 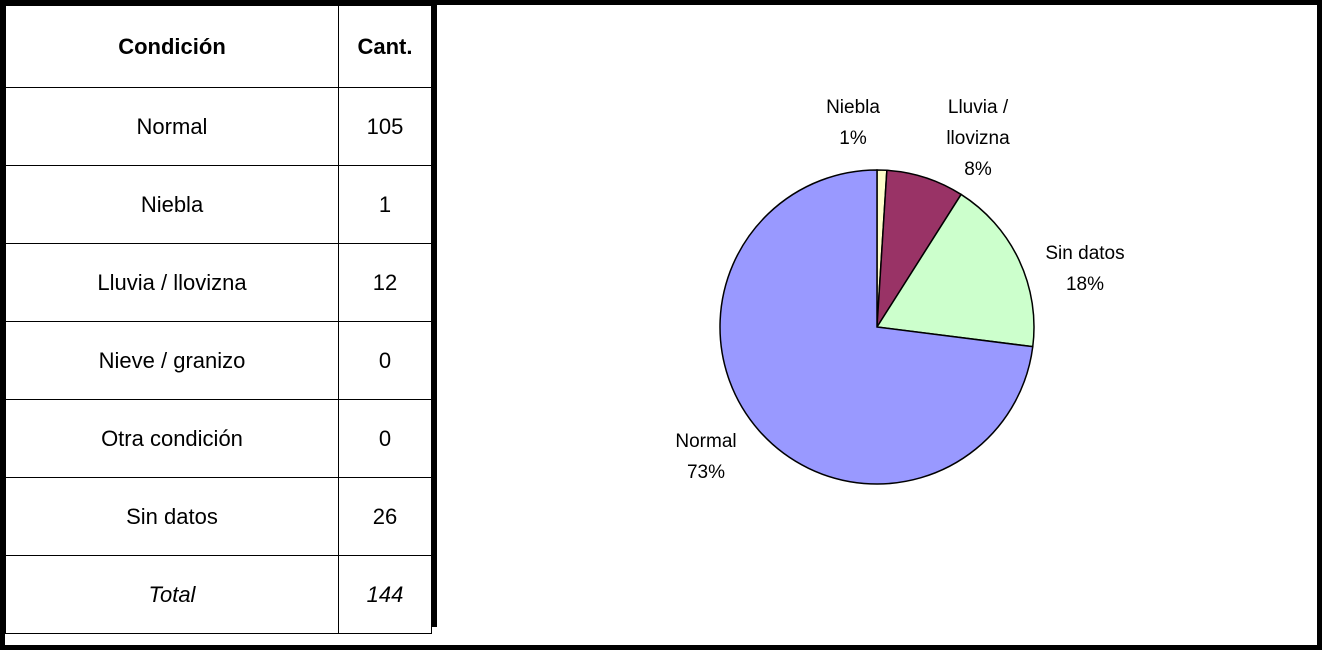 I want to click on pie-label: Niebla 1%, so click(x=853, y=123).